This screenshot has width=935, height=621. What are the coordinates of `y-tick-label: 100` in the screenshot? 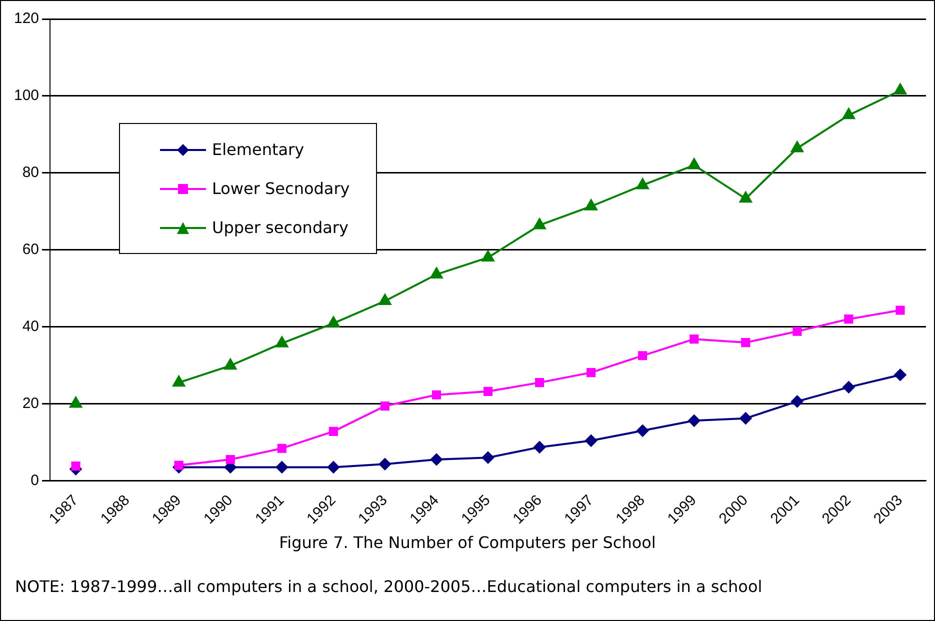 It's located at (27, 95).